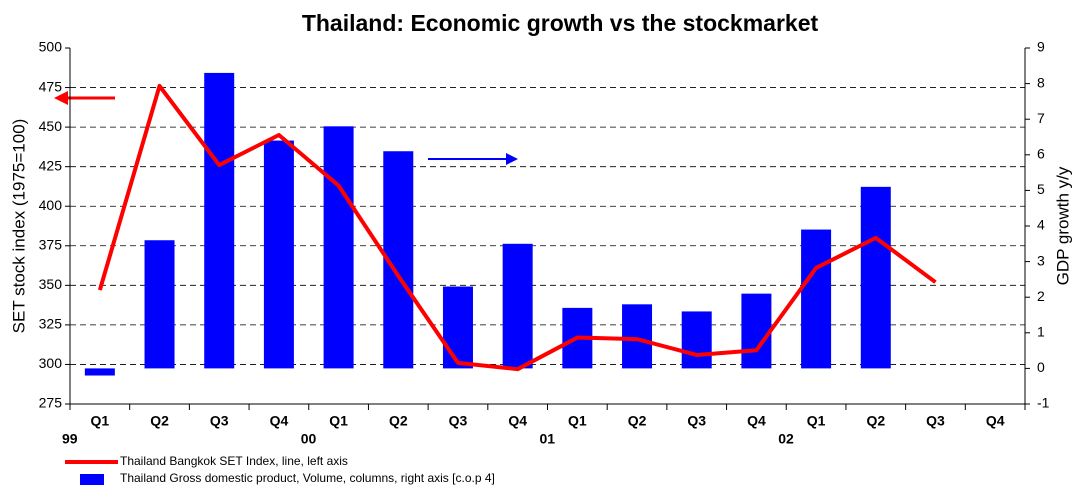 This screenshot has width=1077, height=494. Describe the element at coordinates (84, 98) in the screenshot. I see `red-arrow` at that location.